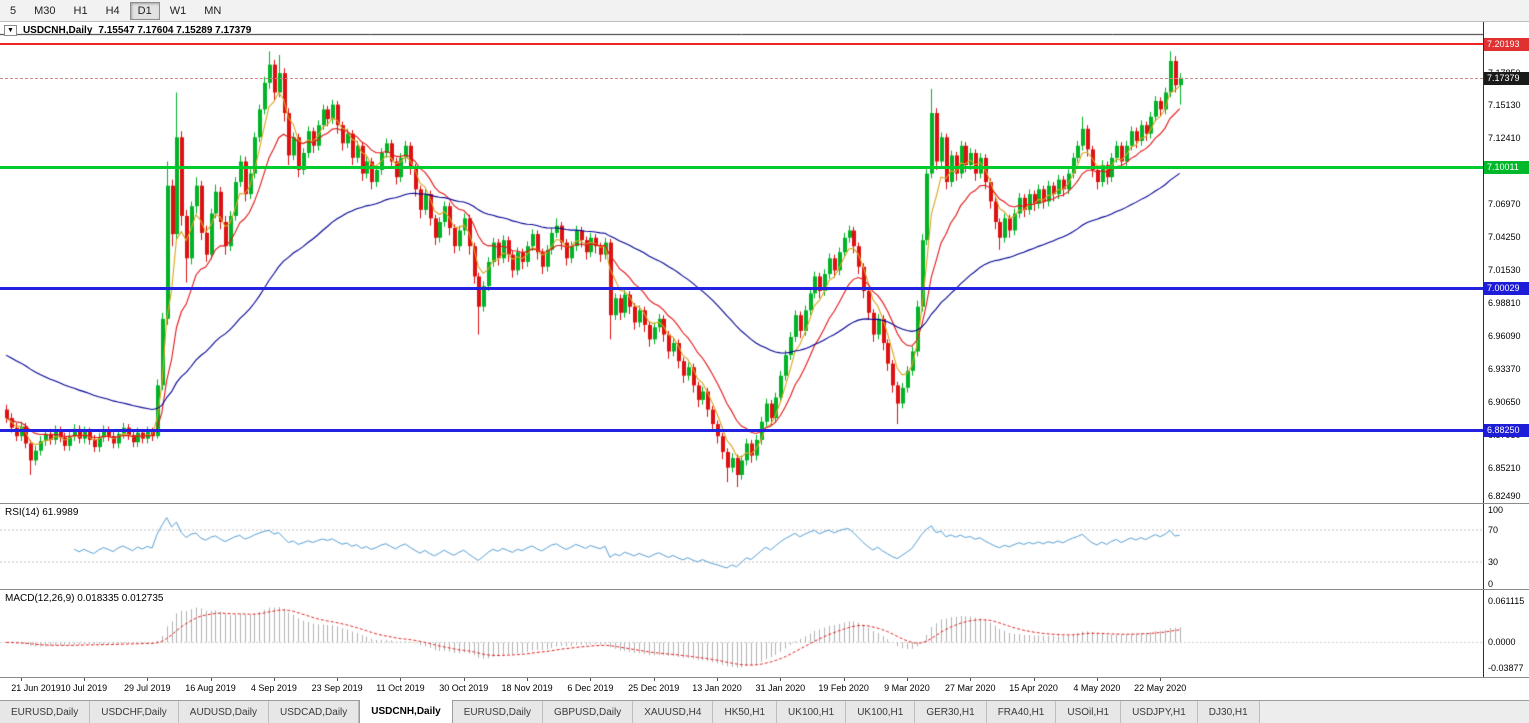  Describe the element at coordinates (84, 688) in the screenshot. I see `date-label: 10 Jul 2019` at that location.